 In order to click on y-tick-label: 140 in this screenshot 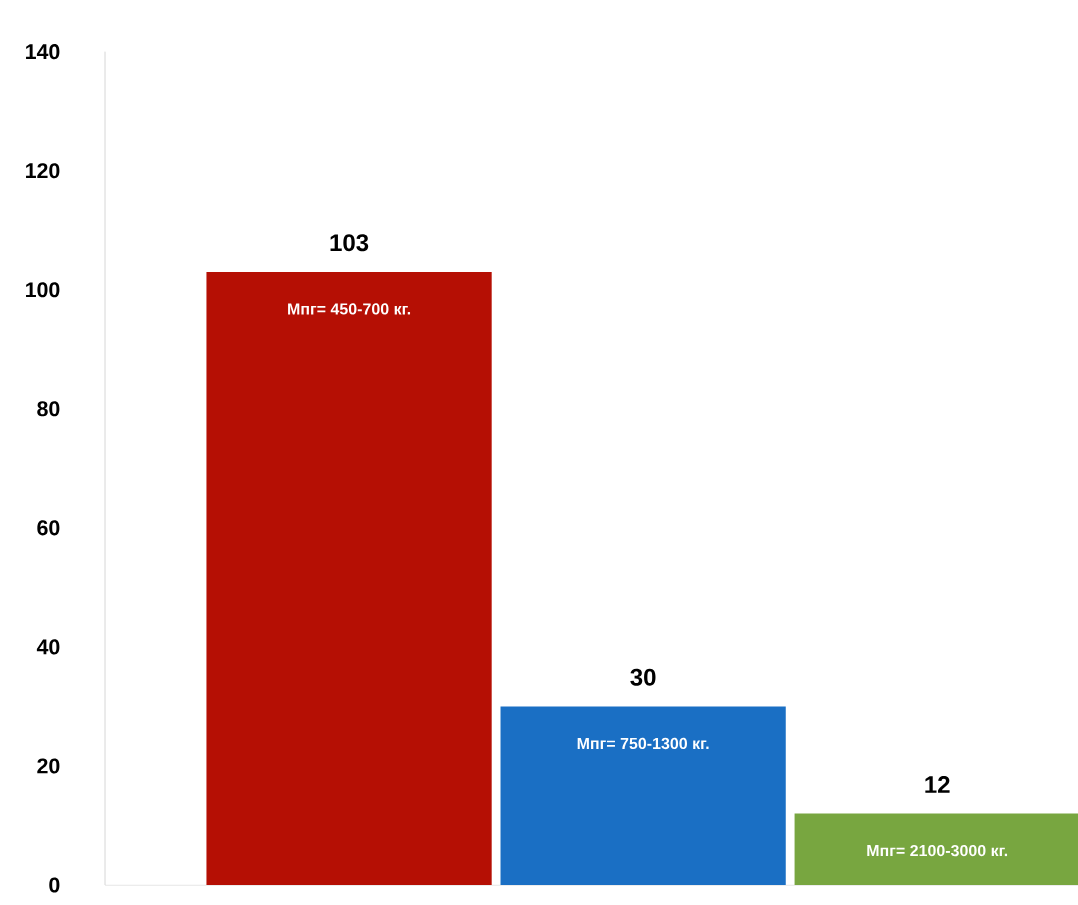, I will do `click(43, 52)`.